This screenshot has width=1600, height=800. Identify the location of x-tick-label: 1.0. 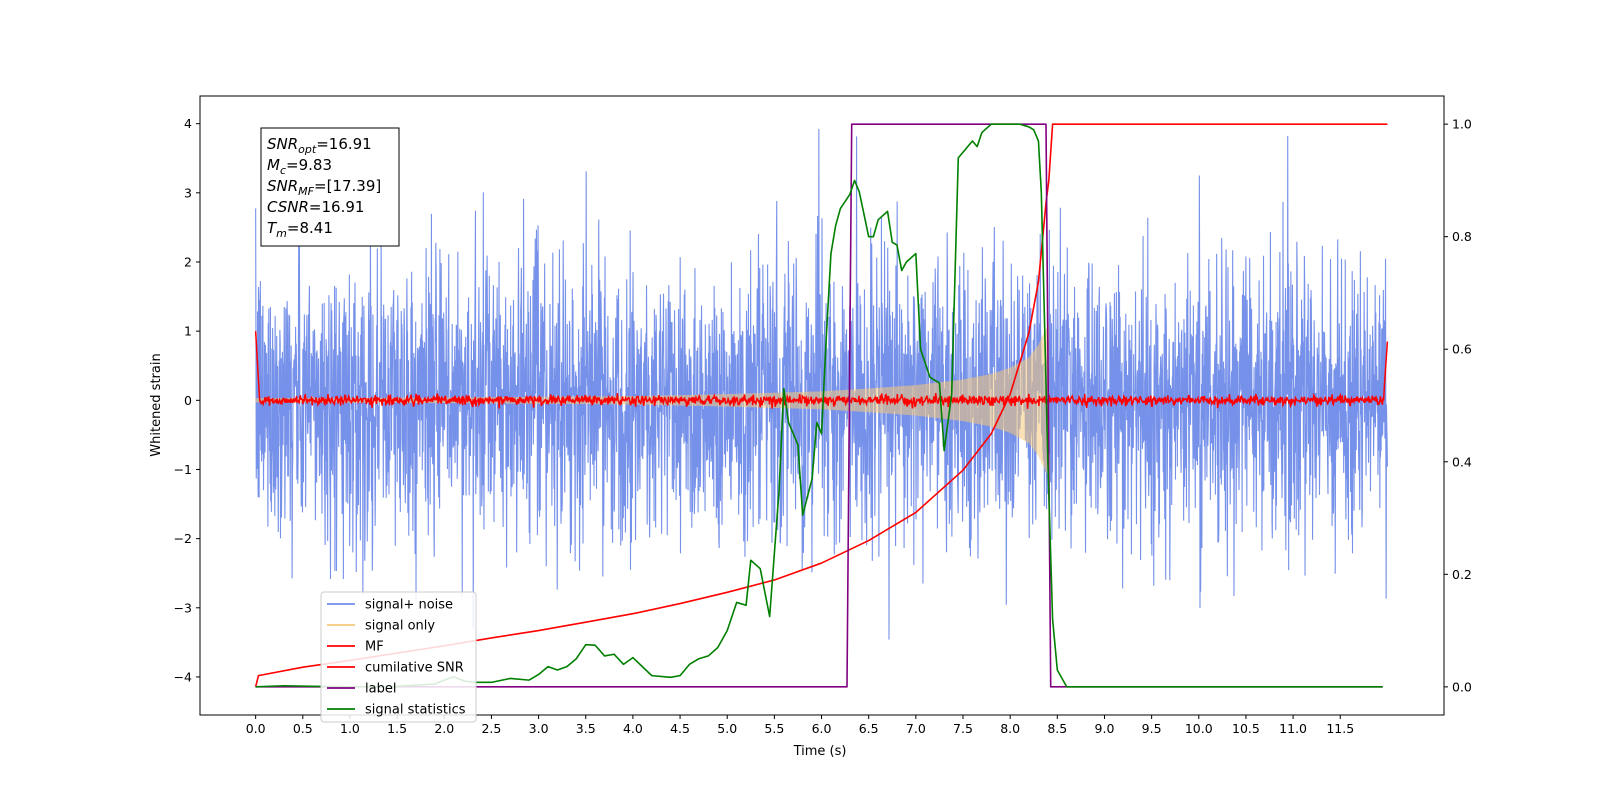
(350, 728).